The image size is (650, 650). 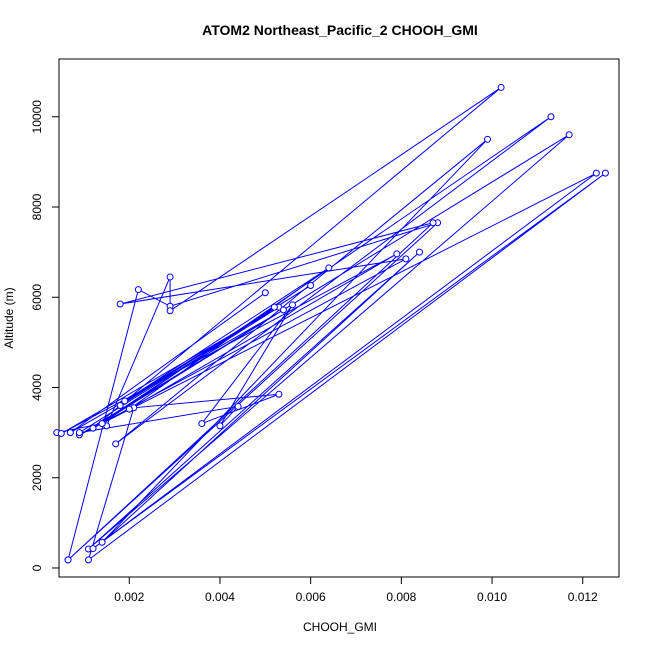 What do you see at coordinates (311, 597) in the screenshot?
I see `x-tick-label: 0.006` at bounding box center [311, 597].